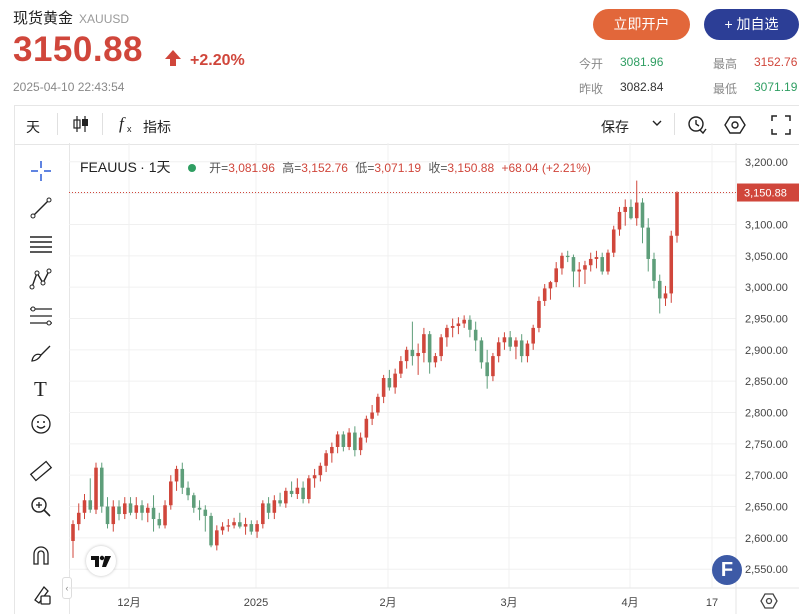 The image size is (799, 615). I want to click on instrument-title: 现货黄金 XAUUSD, so click(71, 17).